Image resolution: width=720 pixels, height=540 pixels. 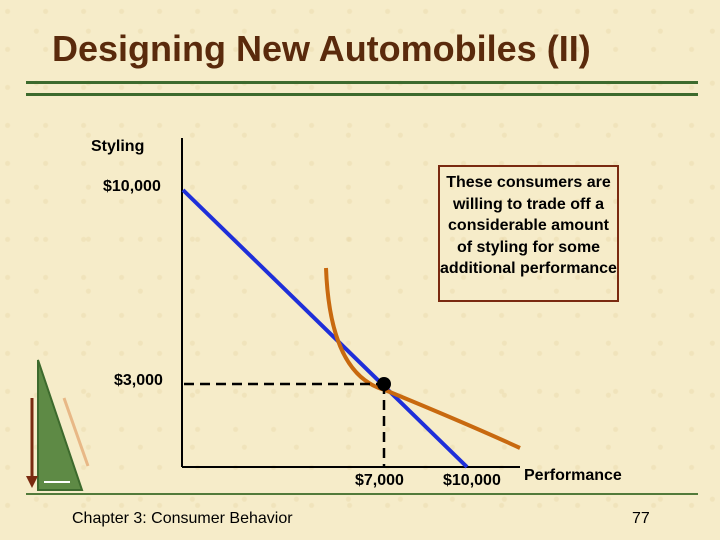 I want to click on title-rule-bottom, so click(x=362, y=94).